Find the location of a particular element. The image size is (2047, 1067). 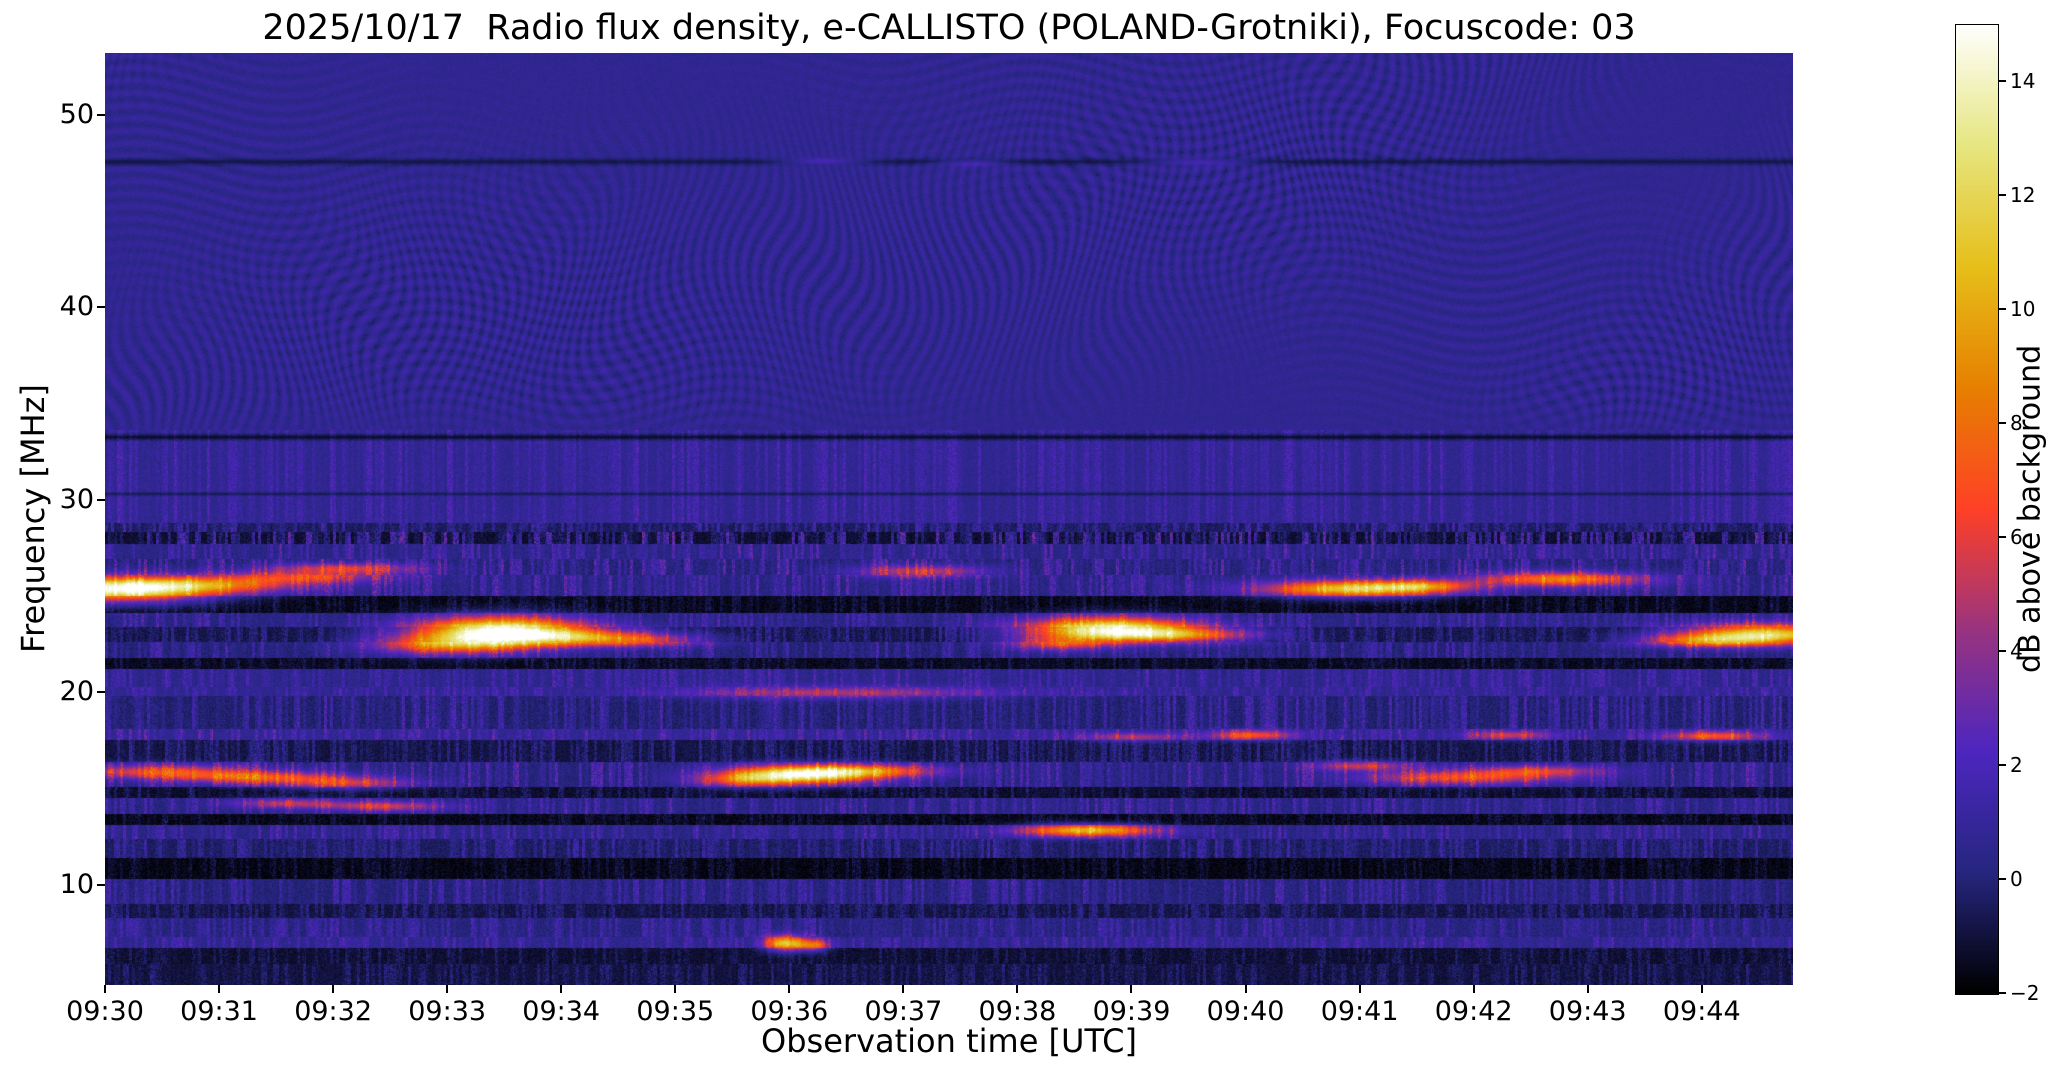

x-tick-label: 09:30 is located at coordinates (105, 1011).